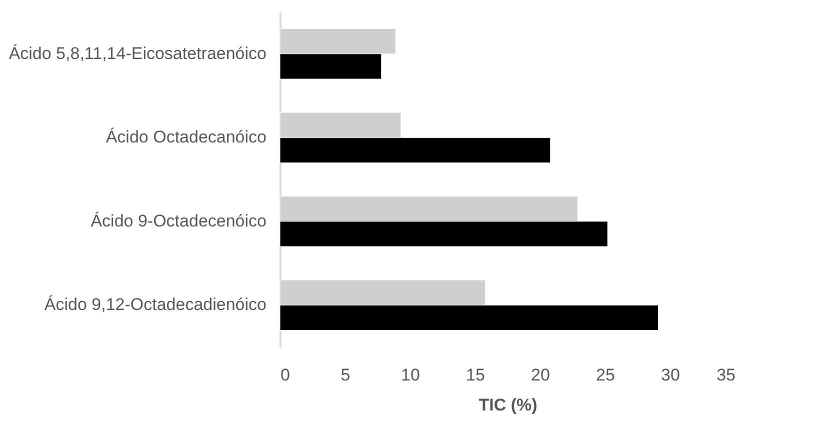 The image size is (835, 421). What do you see at coordinates (186, 137) in the screenshot?
I see `y-tick-label: Ácido Octadecanóico` at bounding box center [186, 137].